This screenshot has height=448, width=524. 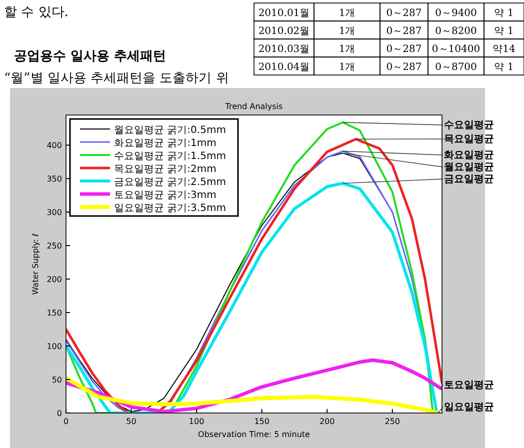 I want to click on text: 0～10400, so click(x=456, y=49).